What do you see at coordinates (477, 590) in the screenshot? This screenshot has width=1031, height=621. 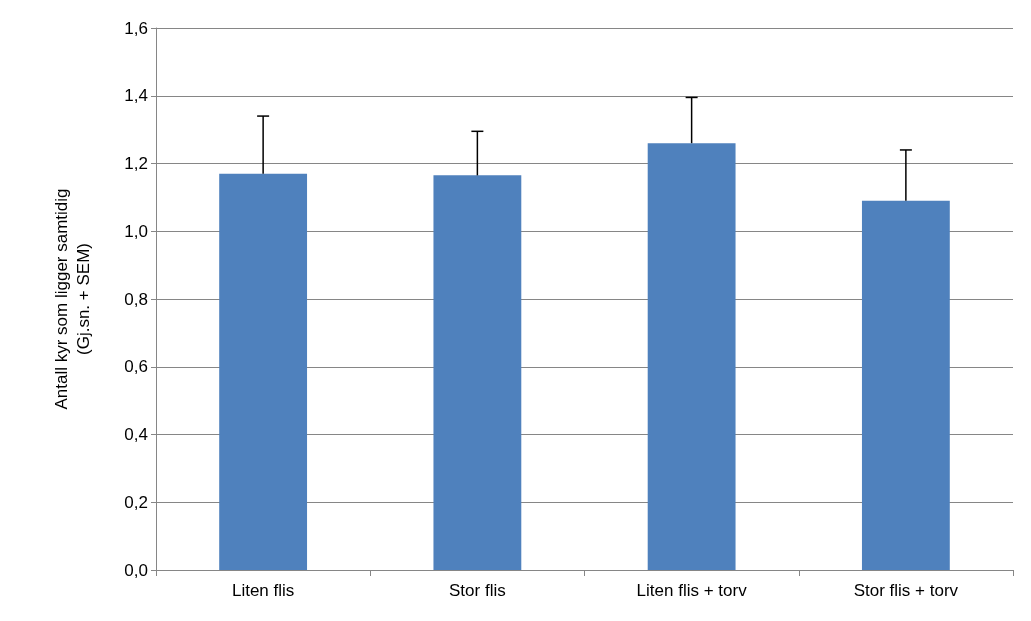 I see `x-tick-label: Stor flis` at bounding box center [477, 590].